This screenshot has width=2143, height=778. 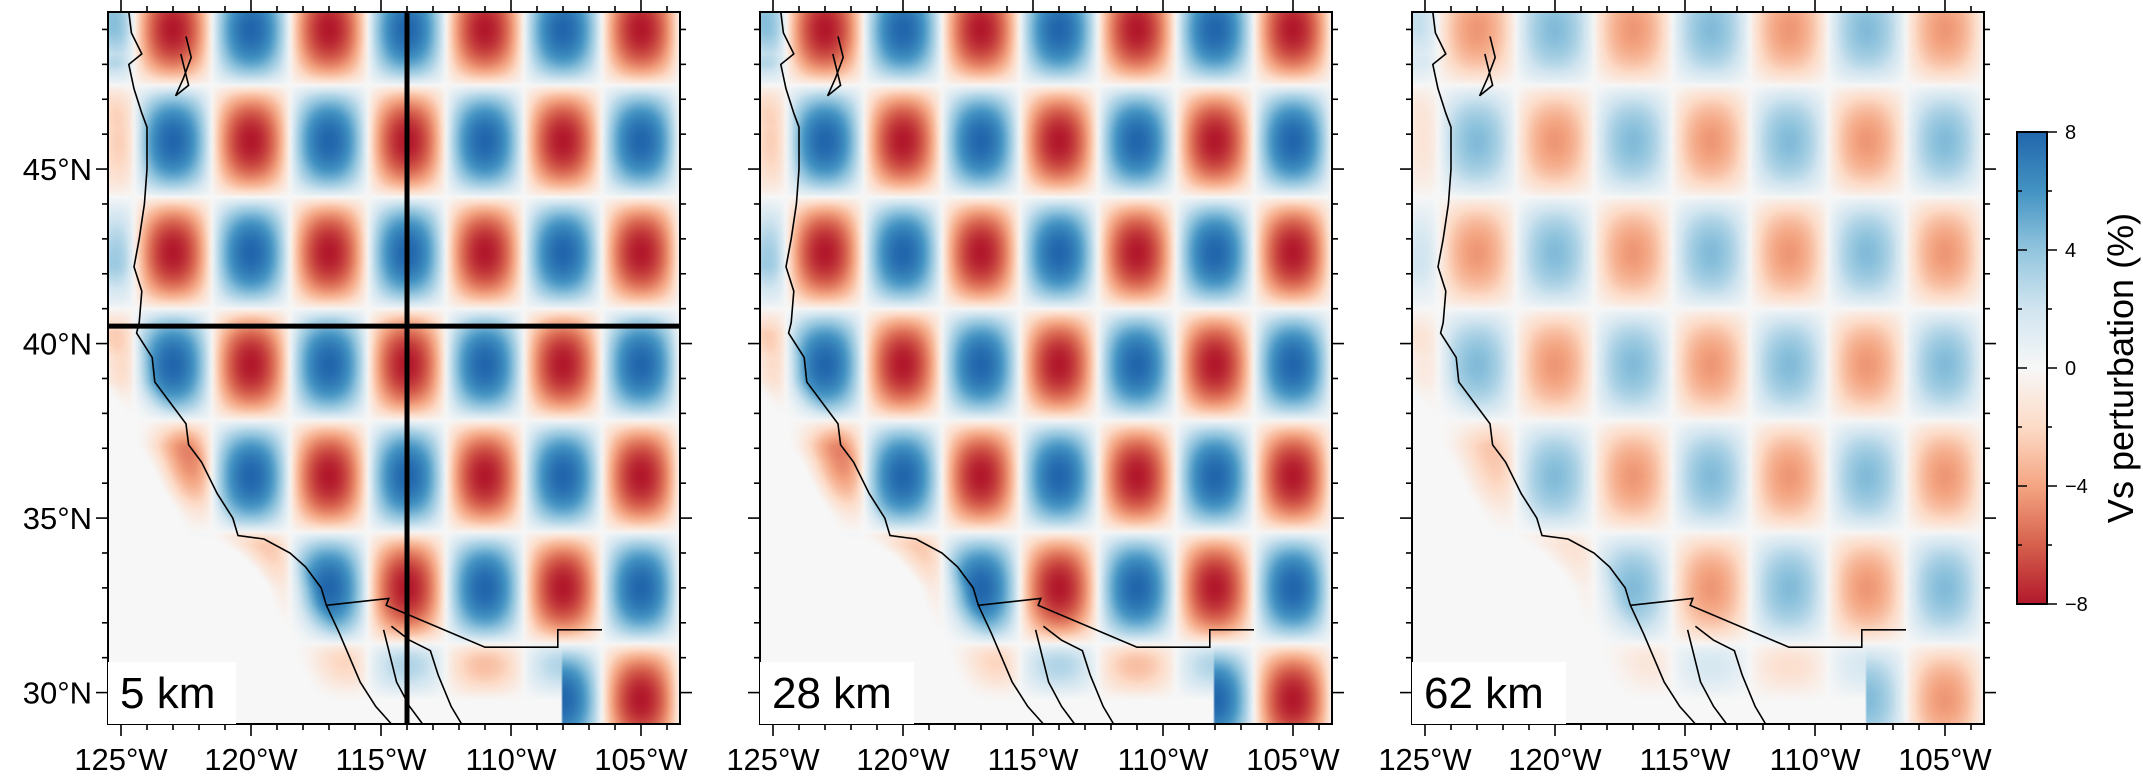 I want to click on depth-label: 28 km, so click(x=832, y=693).